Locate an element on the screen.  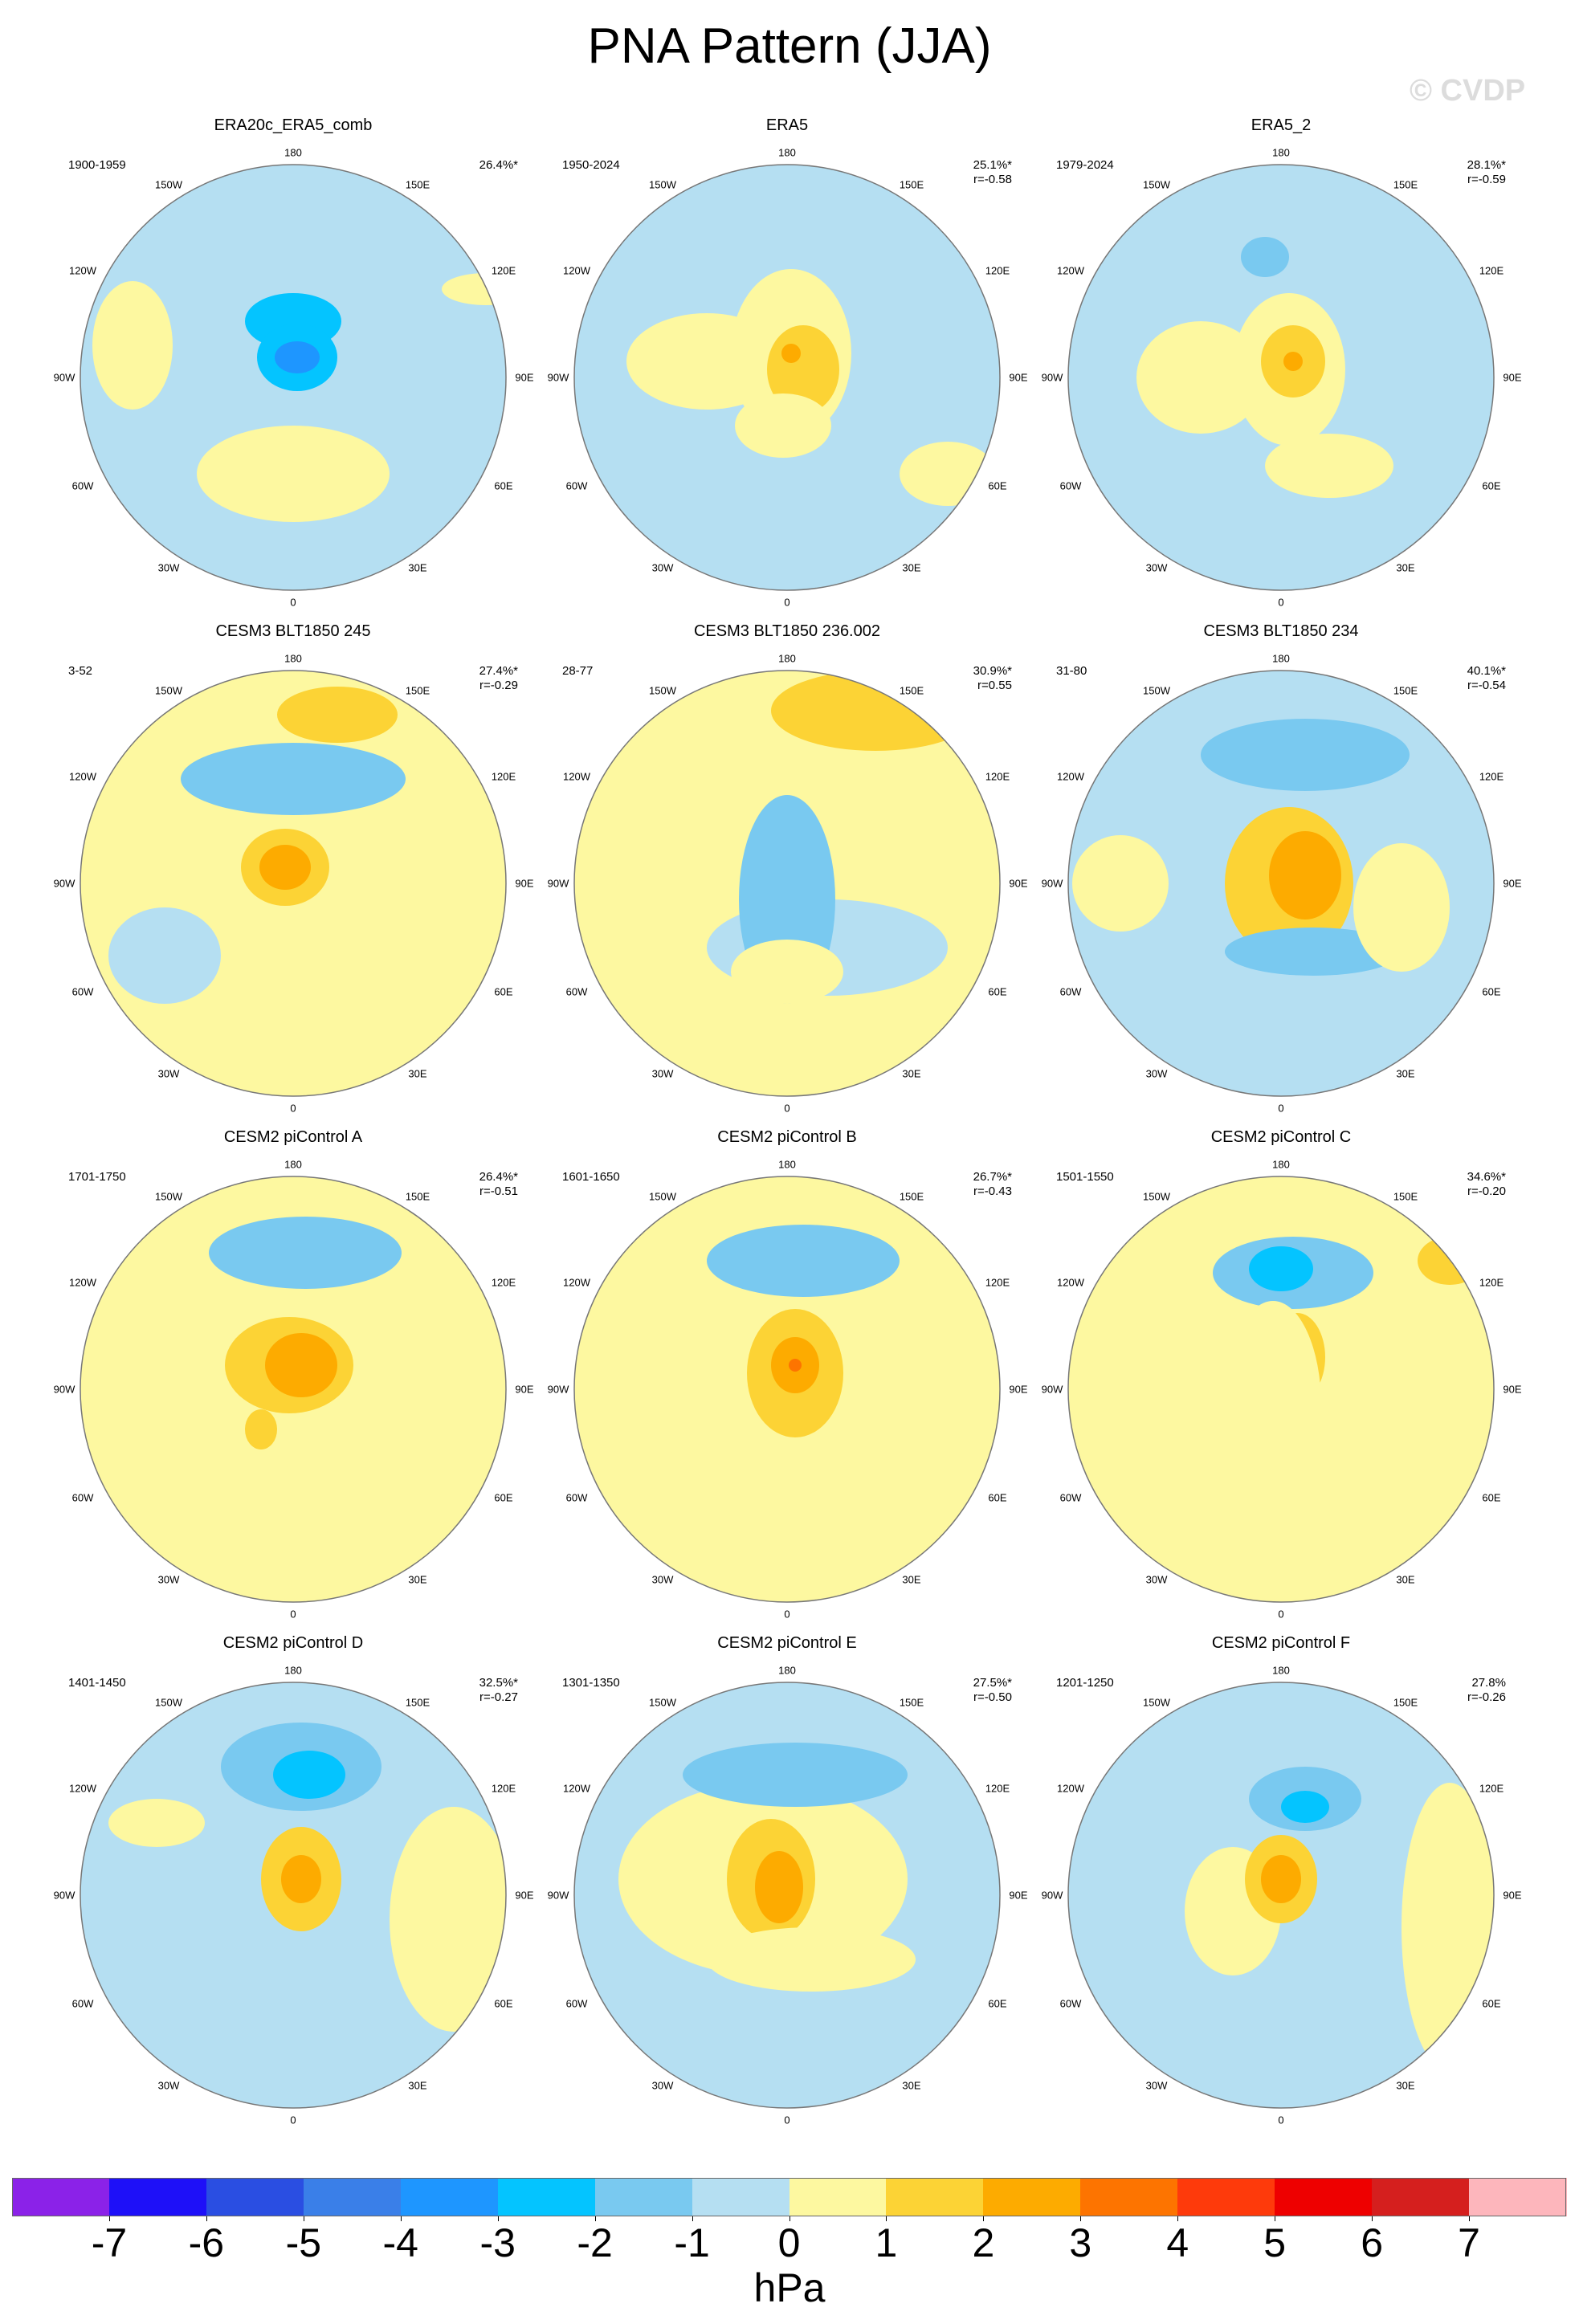
panel-stats: 26.7%* r=-0.43 is located at coordinates (964, 1185).